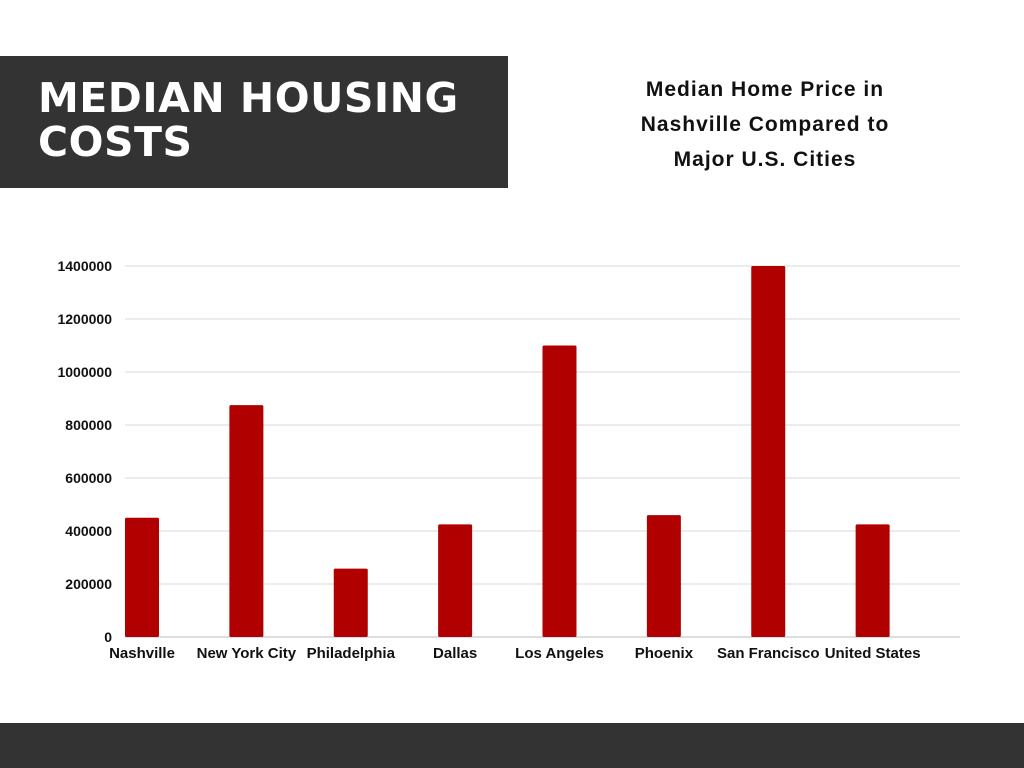 This screenshot has height=768, width=1024. I want to click on header-banner: MEDIAN HOUSING COSTS, so click(254, 122).